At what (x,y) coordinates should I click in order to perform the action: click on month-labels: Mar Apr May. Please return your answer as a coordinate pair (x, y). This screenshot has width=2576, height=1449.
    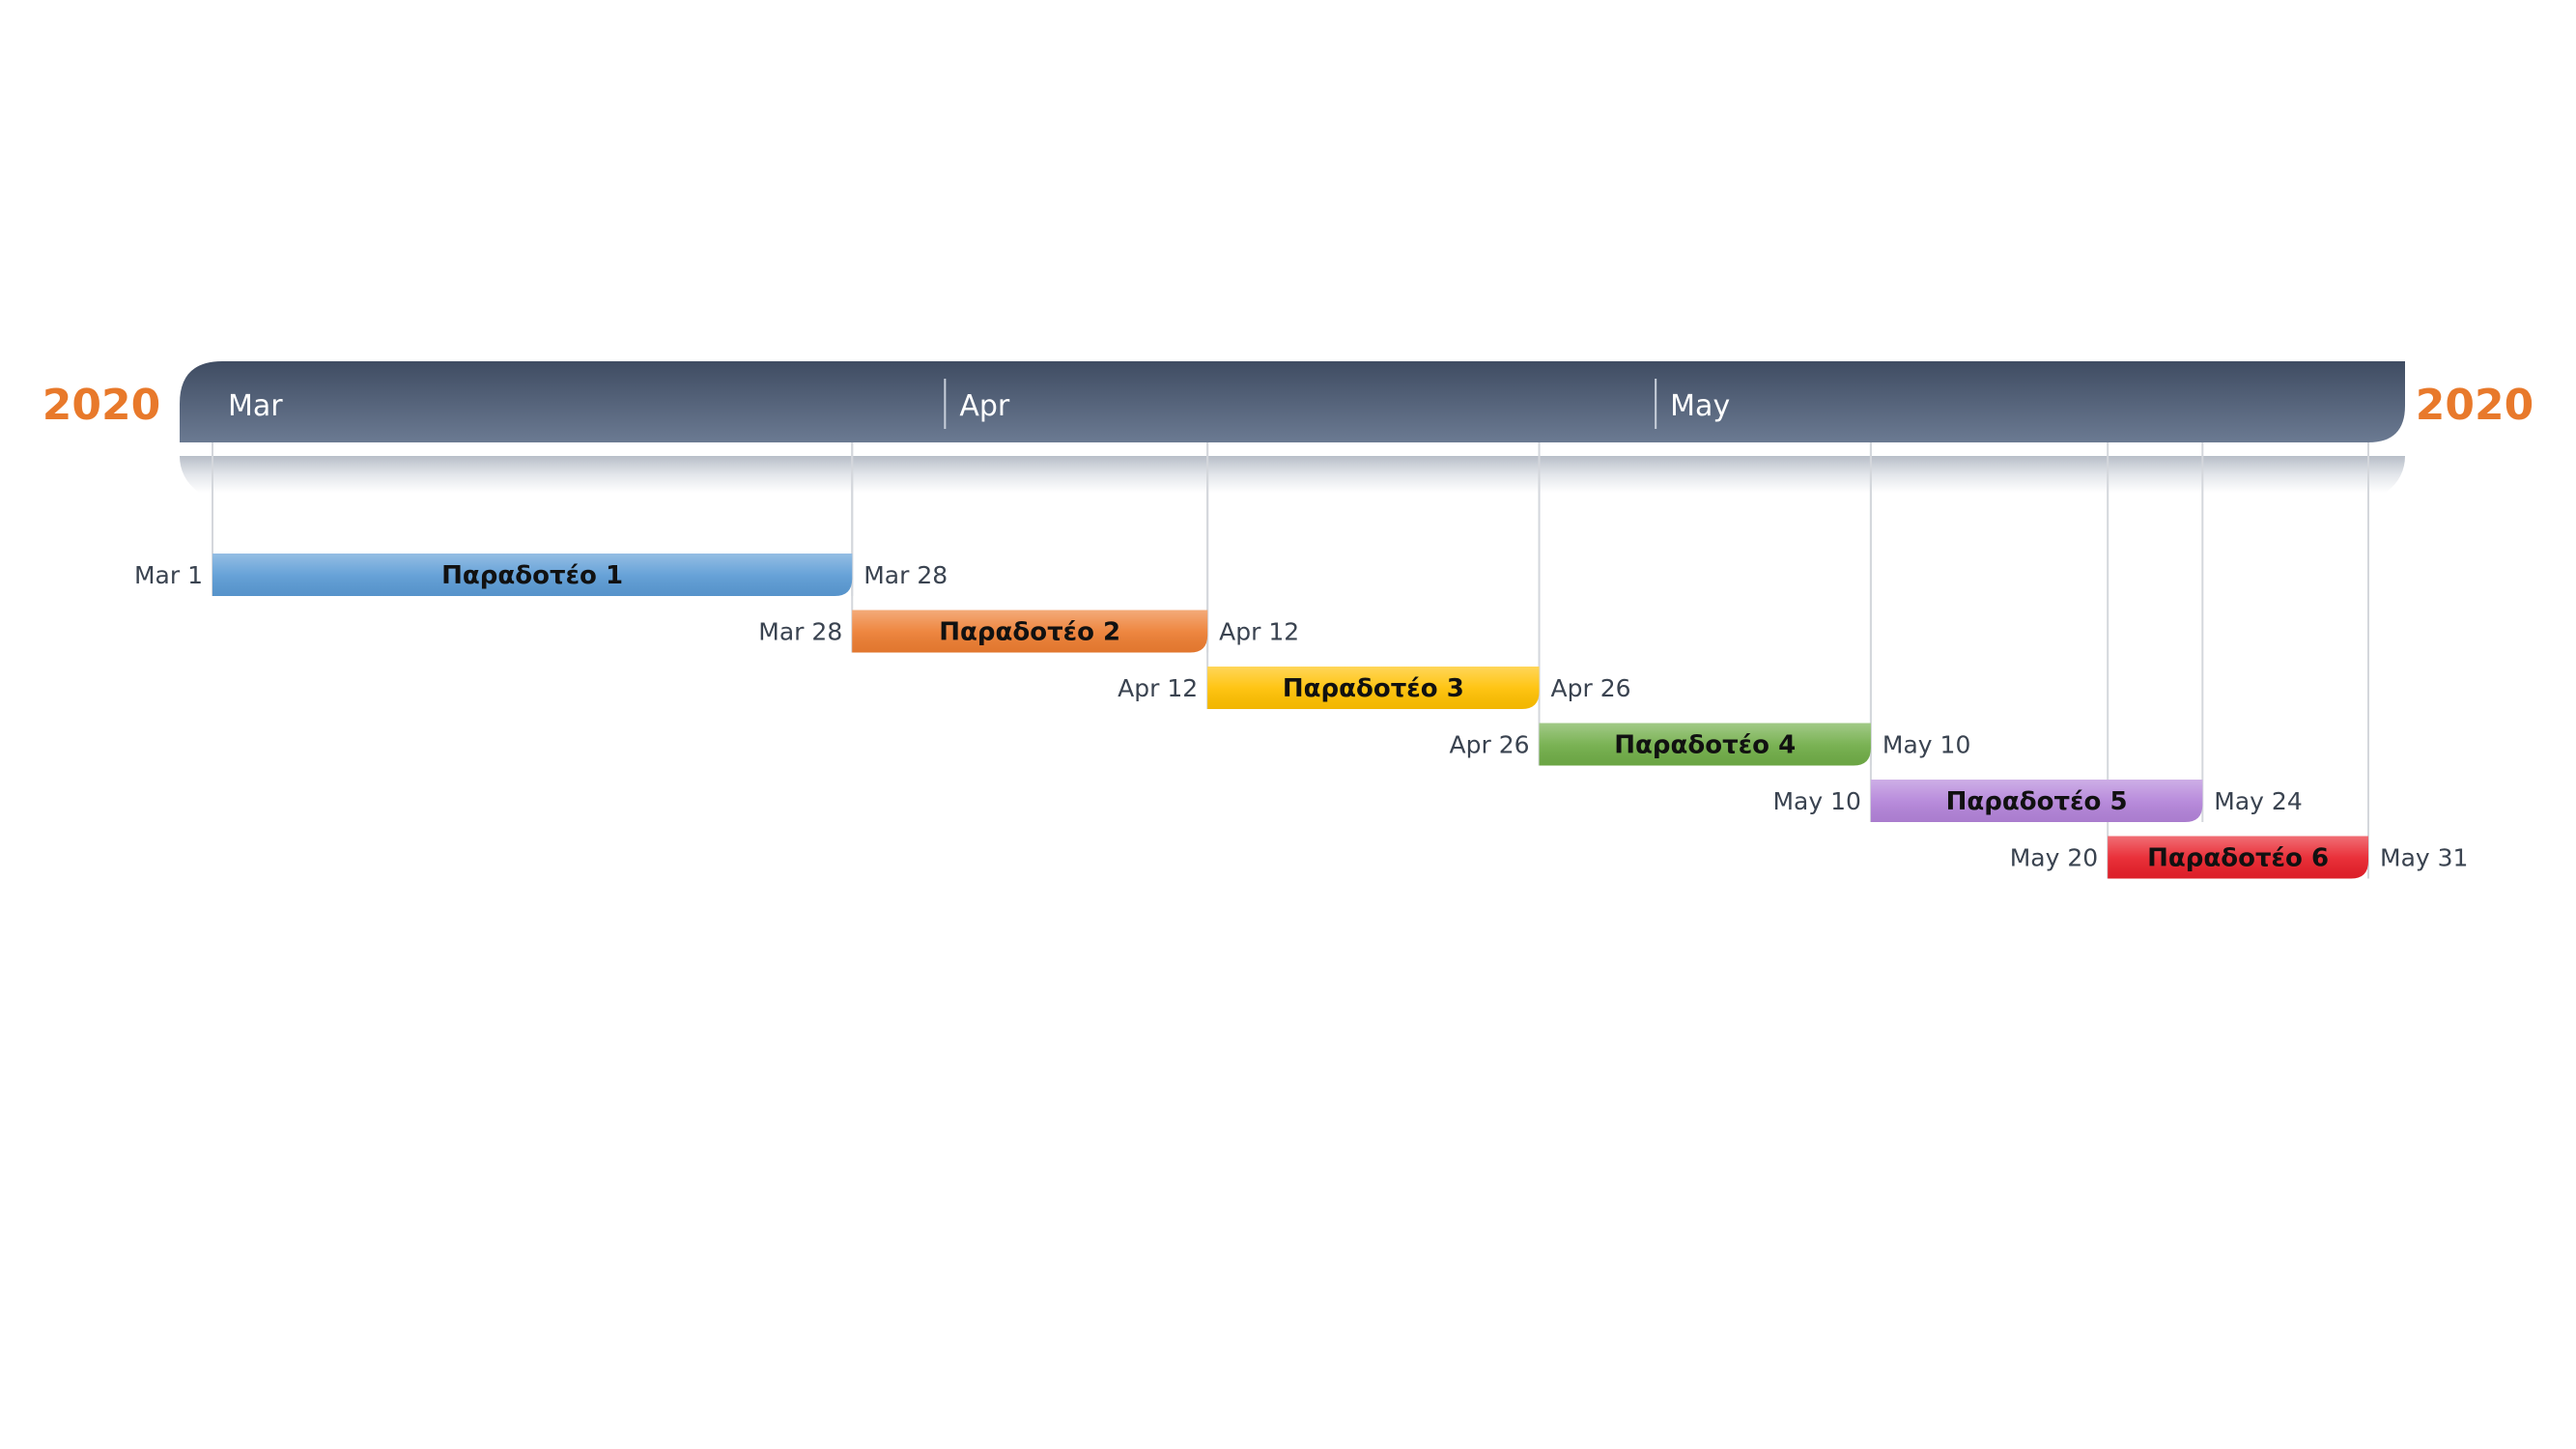
    Looking at the image, I should click on (979, 406).